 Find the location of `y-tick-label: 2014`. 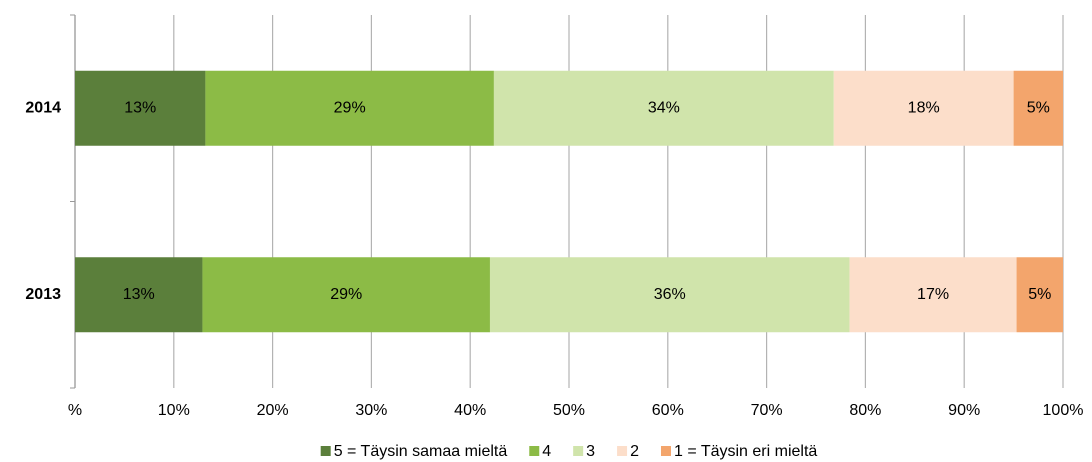

y-tick-label: 2014 is located at coordinates (43, 107).